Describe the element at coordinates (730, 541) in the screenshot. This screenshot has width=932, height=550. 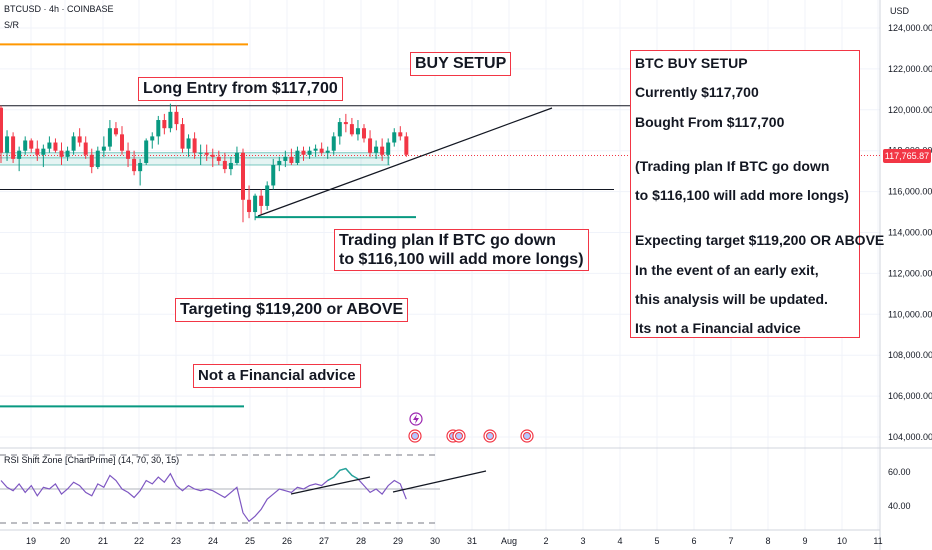
I see `x-tick-label: 7` at that location.